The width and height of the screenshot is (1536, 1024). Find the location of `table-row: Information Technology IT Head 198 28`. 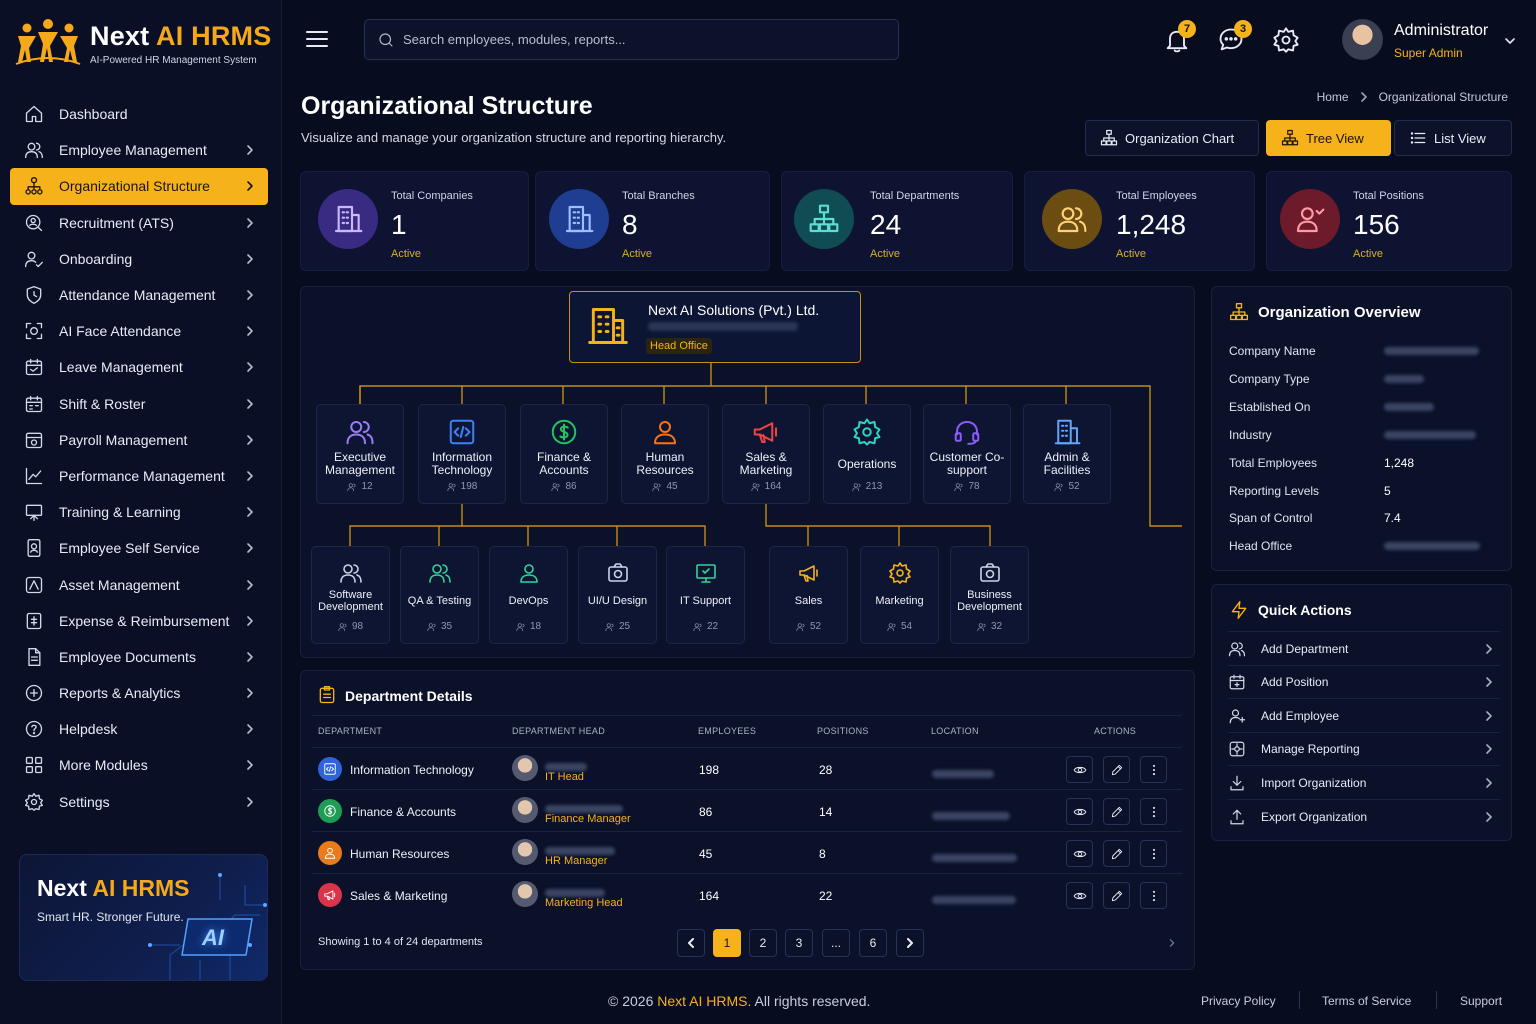

table-row: Information Technology IT Head 198 28 is located at coordinates (747, 768).